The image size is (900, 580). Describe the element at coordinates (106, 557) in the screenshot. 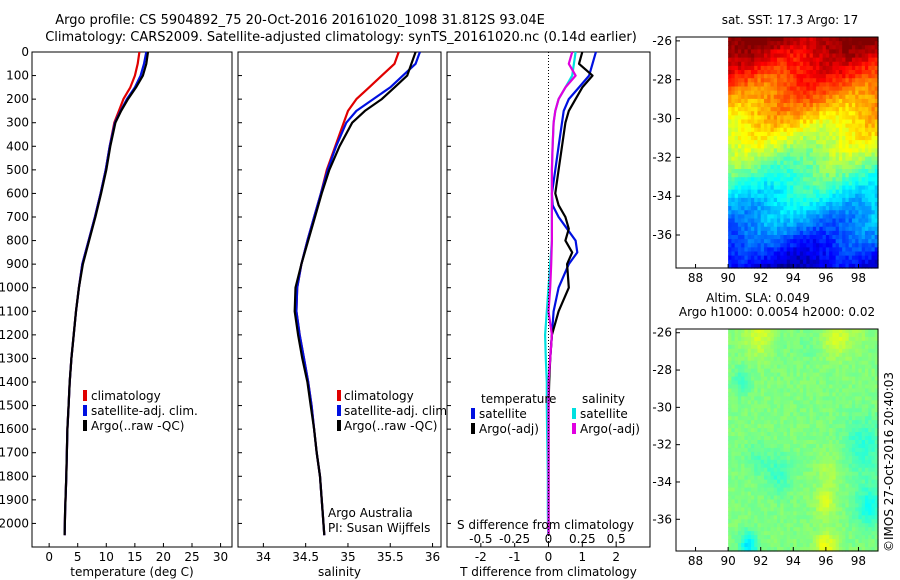

I see `x-tick-label: 10` at that location.